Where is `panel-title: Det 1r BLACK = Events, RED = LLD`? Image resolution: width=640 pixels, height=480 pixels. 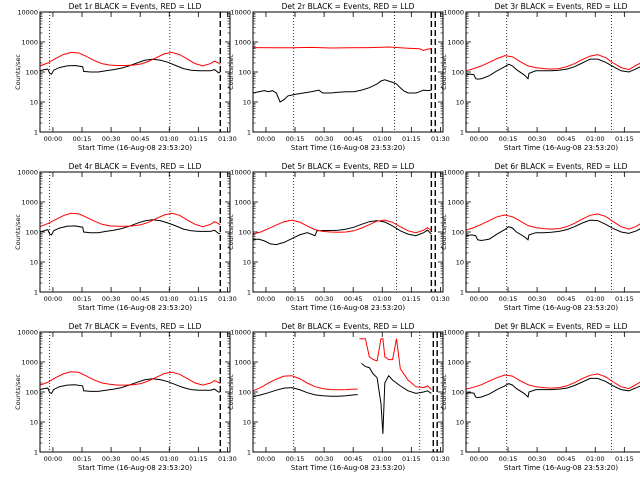
panel-title: Det 1r BLACK = Events, RED = LLD is located at coordinates (135, 6).